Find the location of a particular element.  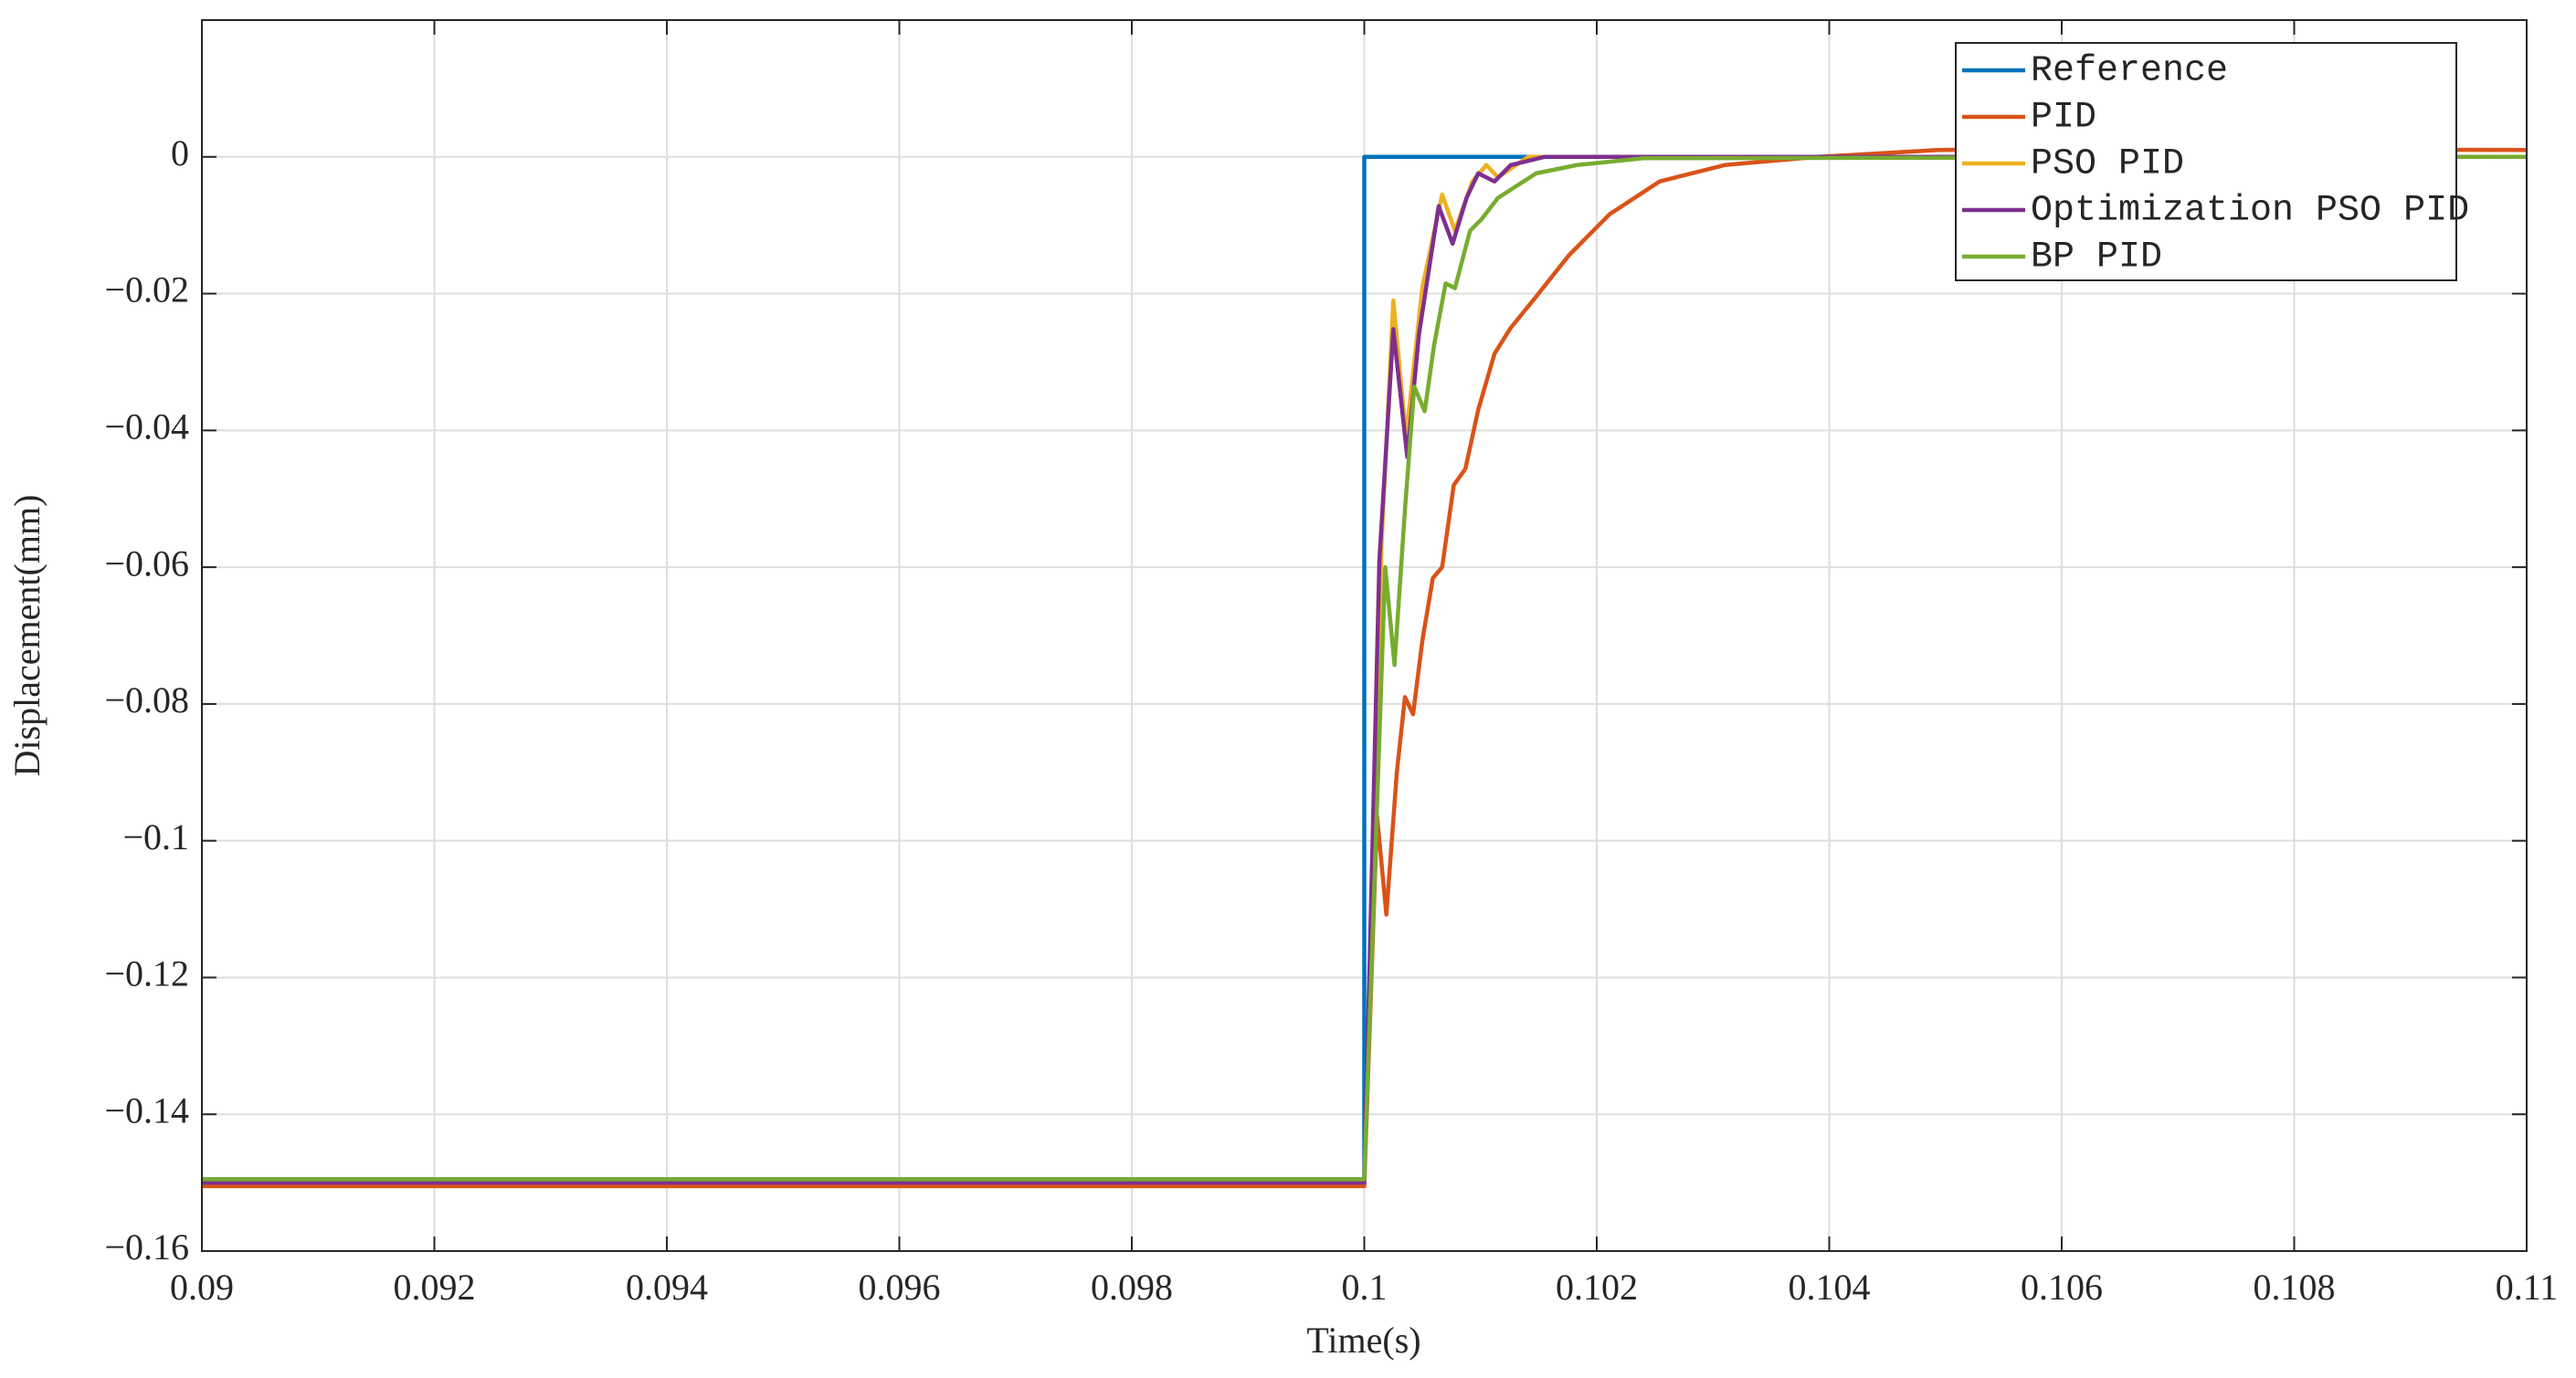

x-tick-label: 0.108 is located at coordinates (2295, 1287).